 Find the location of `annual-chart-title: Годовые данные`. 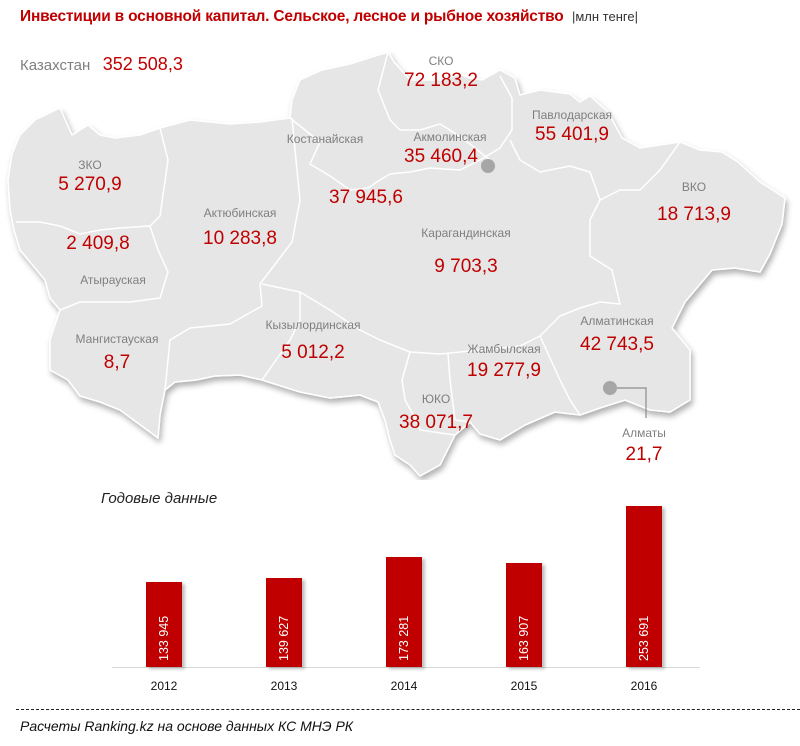

annual-chart-title: Годовые данные is located at coordinates (159, 498).